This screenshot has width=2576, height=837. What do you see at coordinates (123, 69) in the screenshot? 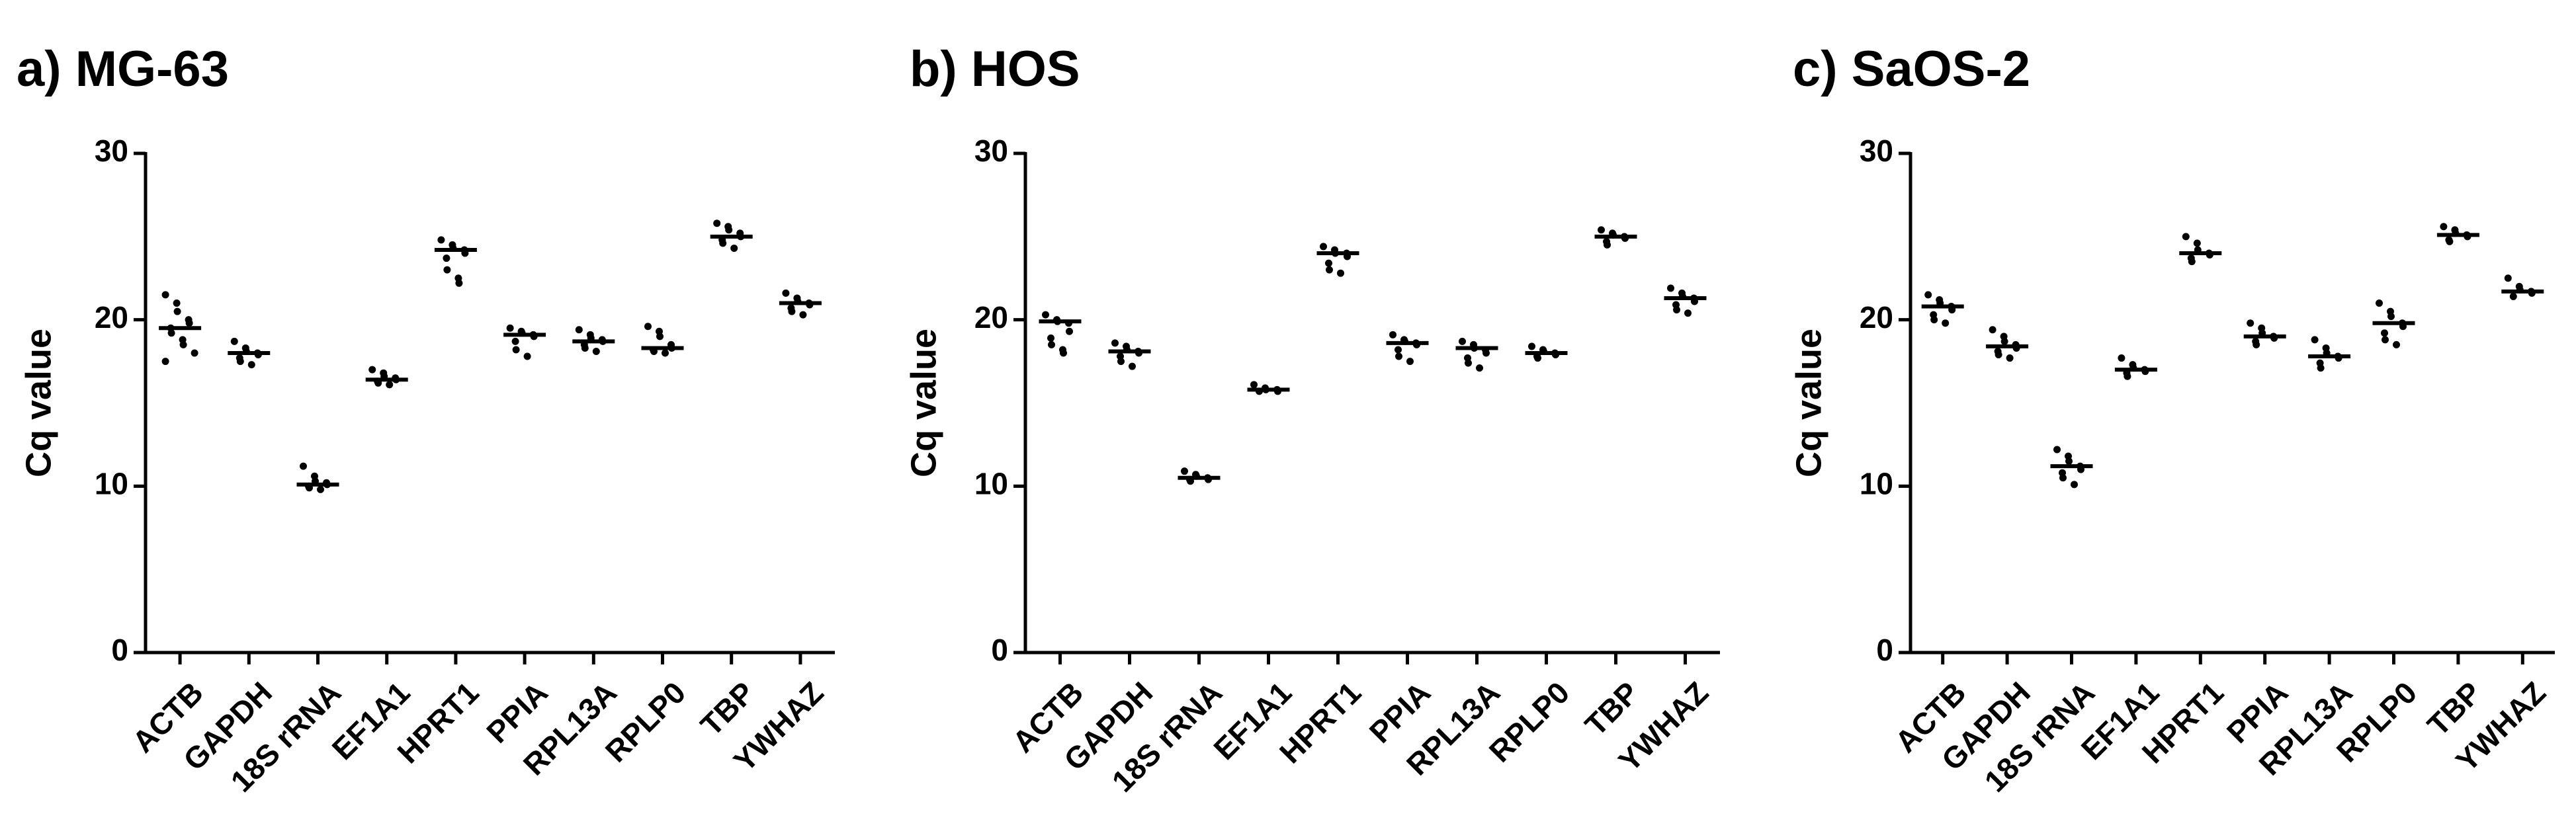
I see `chart-title: a) MG-63` at bounding box center [123, 69].